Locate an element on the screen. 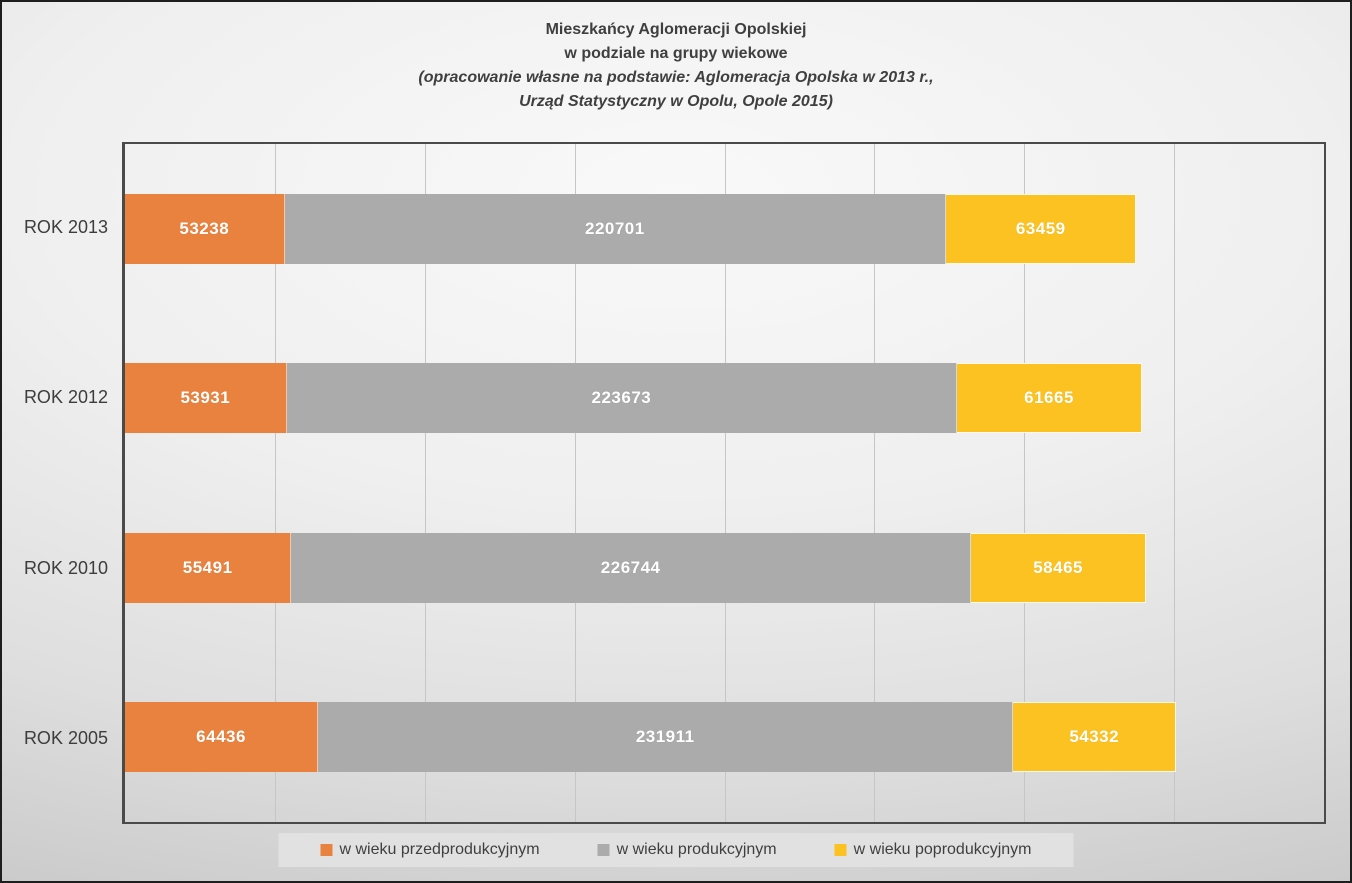 Image resolution: width=1352 pixels, height=883 pixels. bar-segment-3: 58465 is located at coordinates (1058, 567).